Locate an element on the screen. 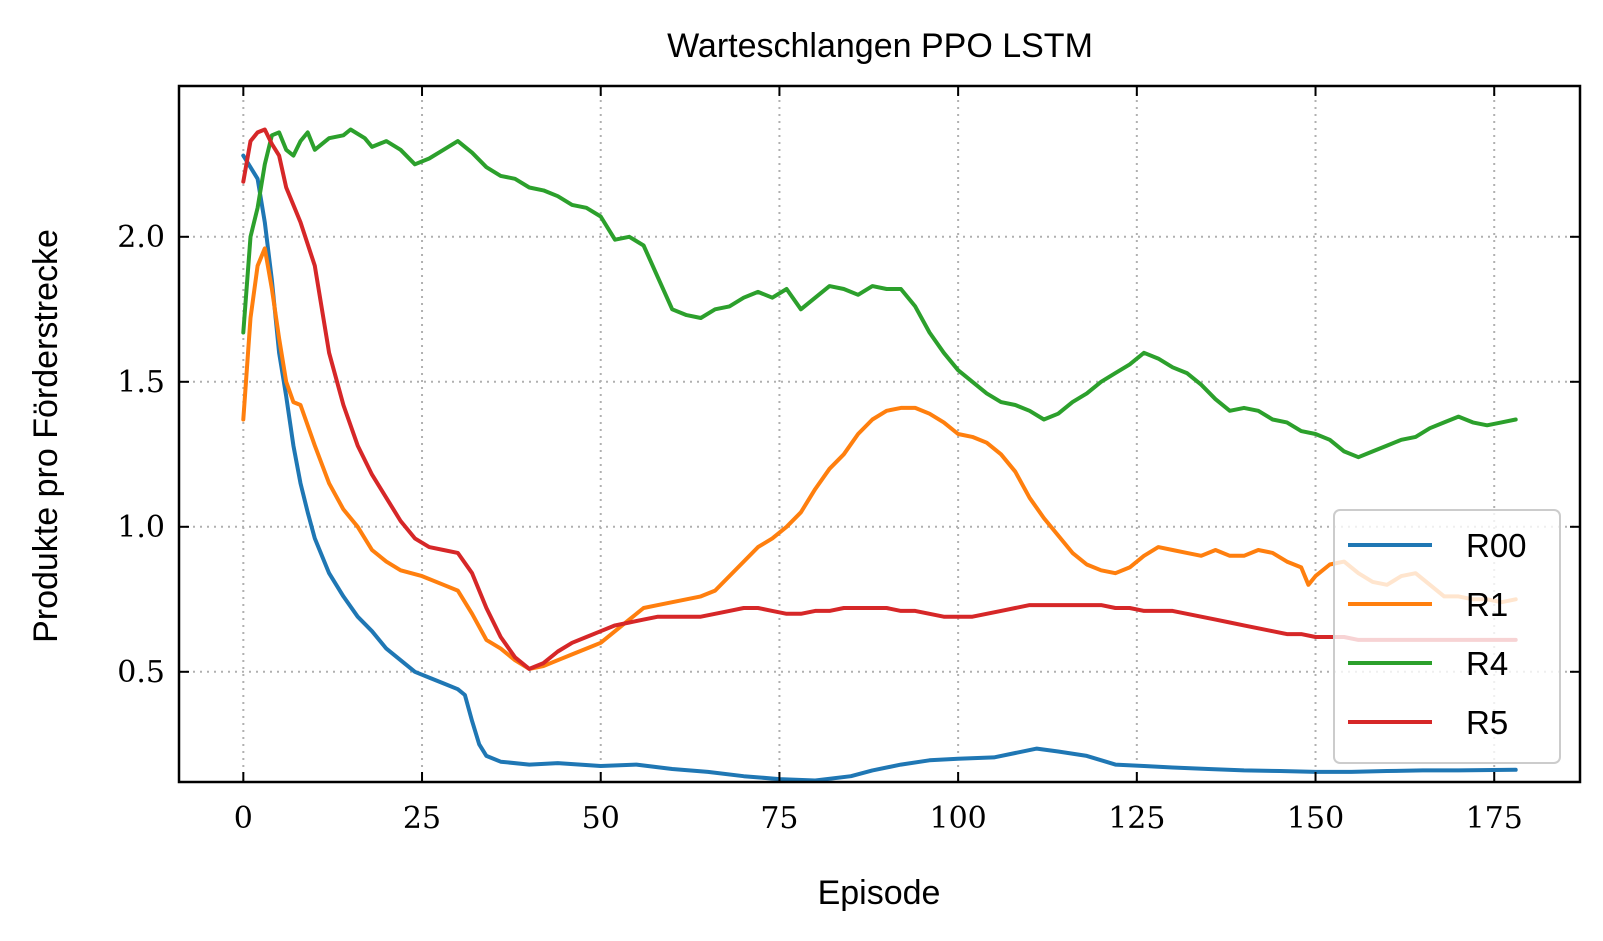 Image resolution: width=1603 pixels, height=941 pixels. x-axis-label: Episode is located at coordinates (879, 893).